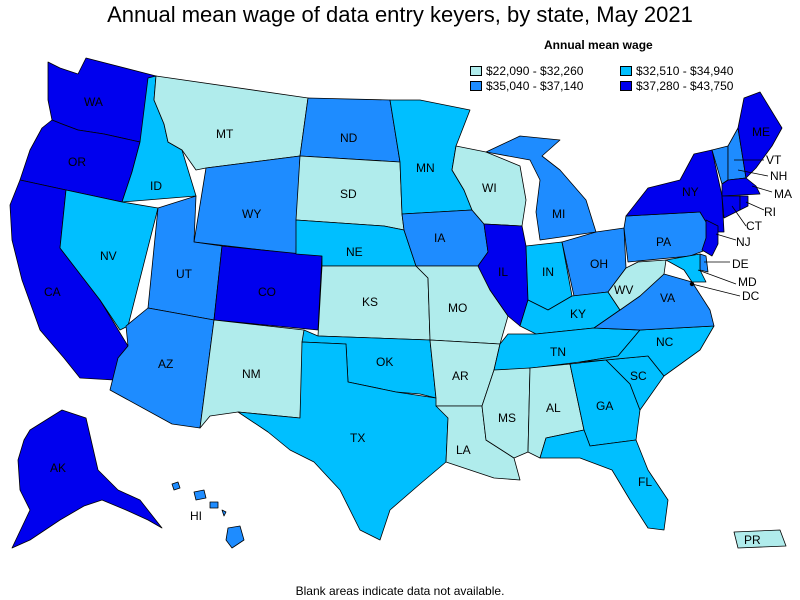 The height and width of the screenshot is (600, 800). I want to click on state-label-al: AL, so click(553, 408).